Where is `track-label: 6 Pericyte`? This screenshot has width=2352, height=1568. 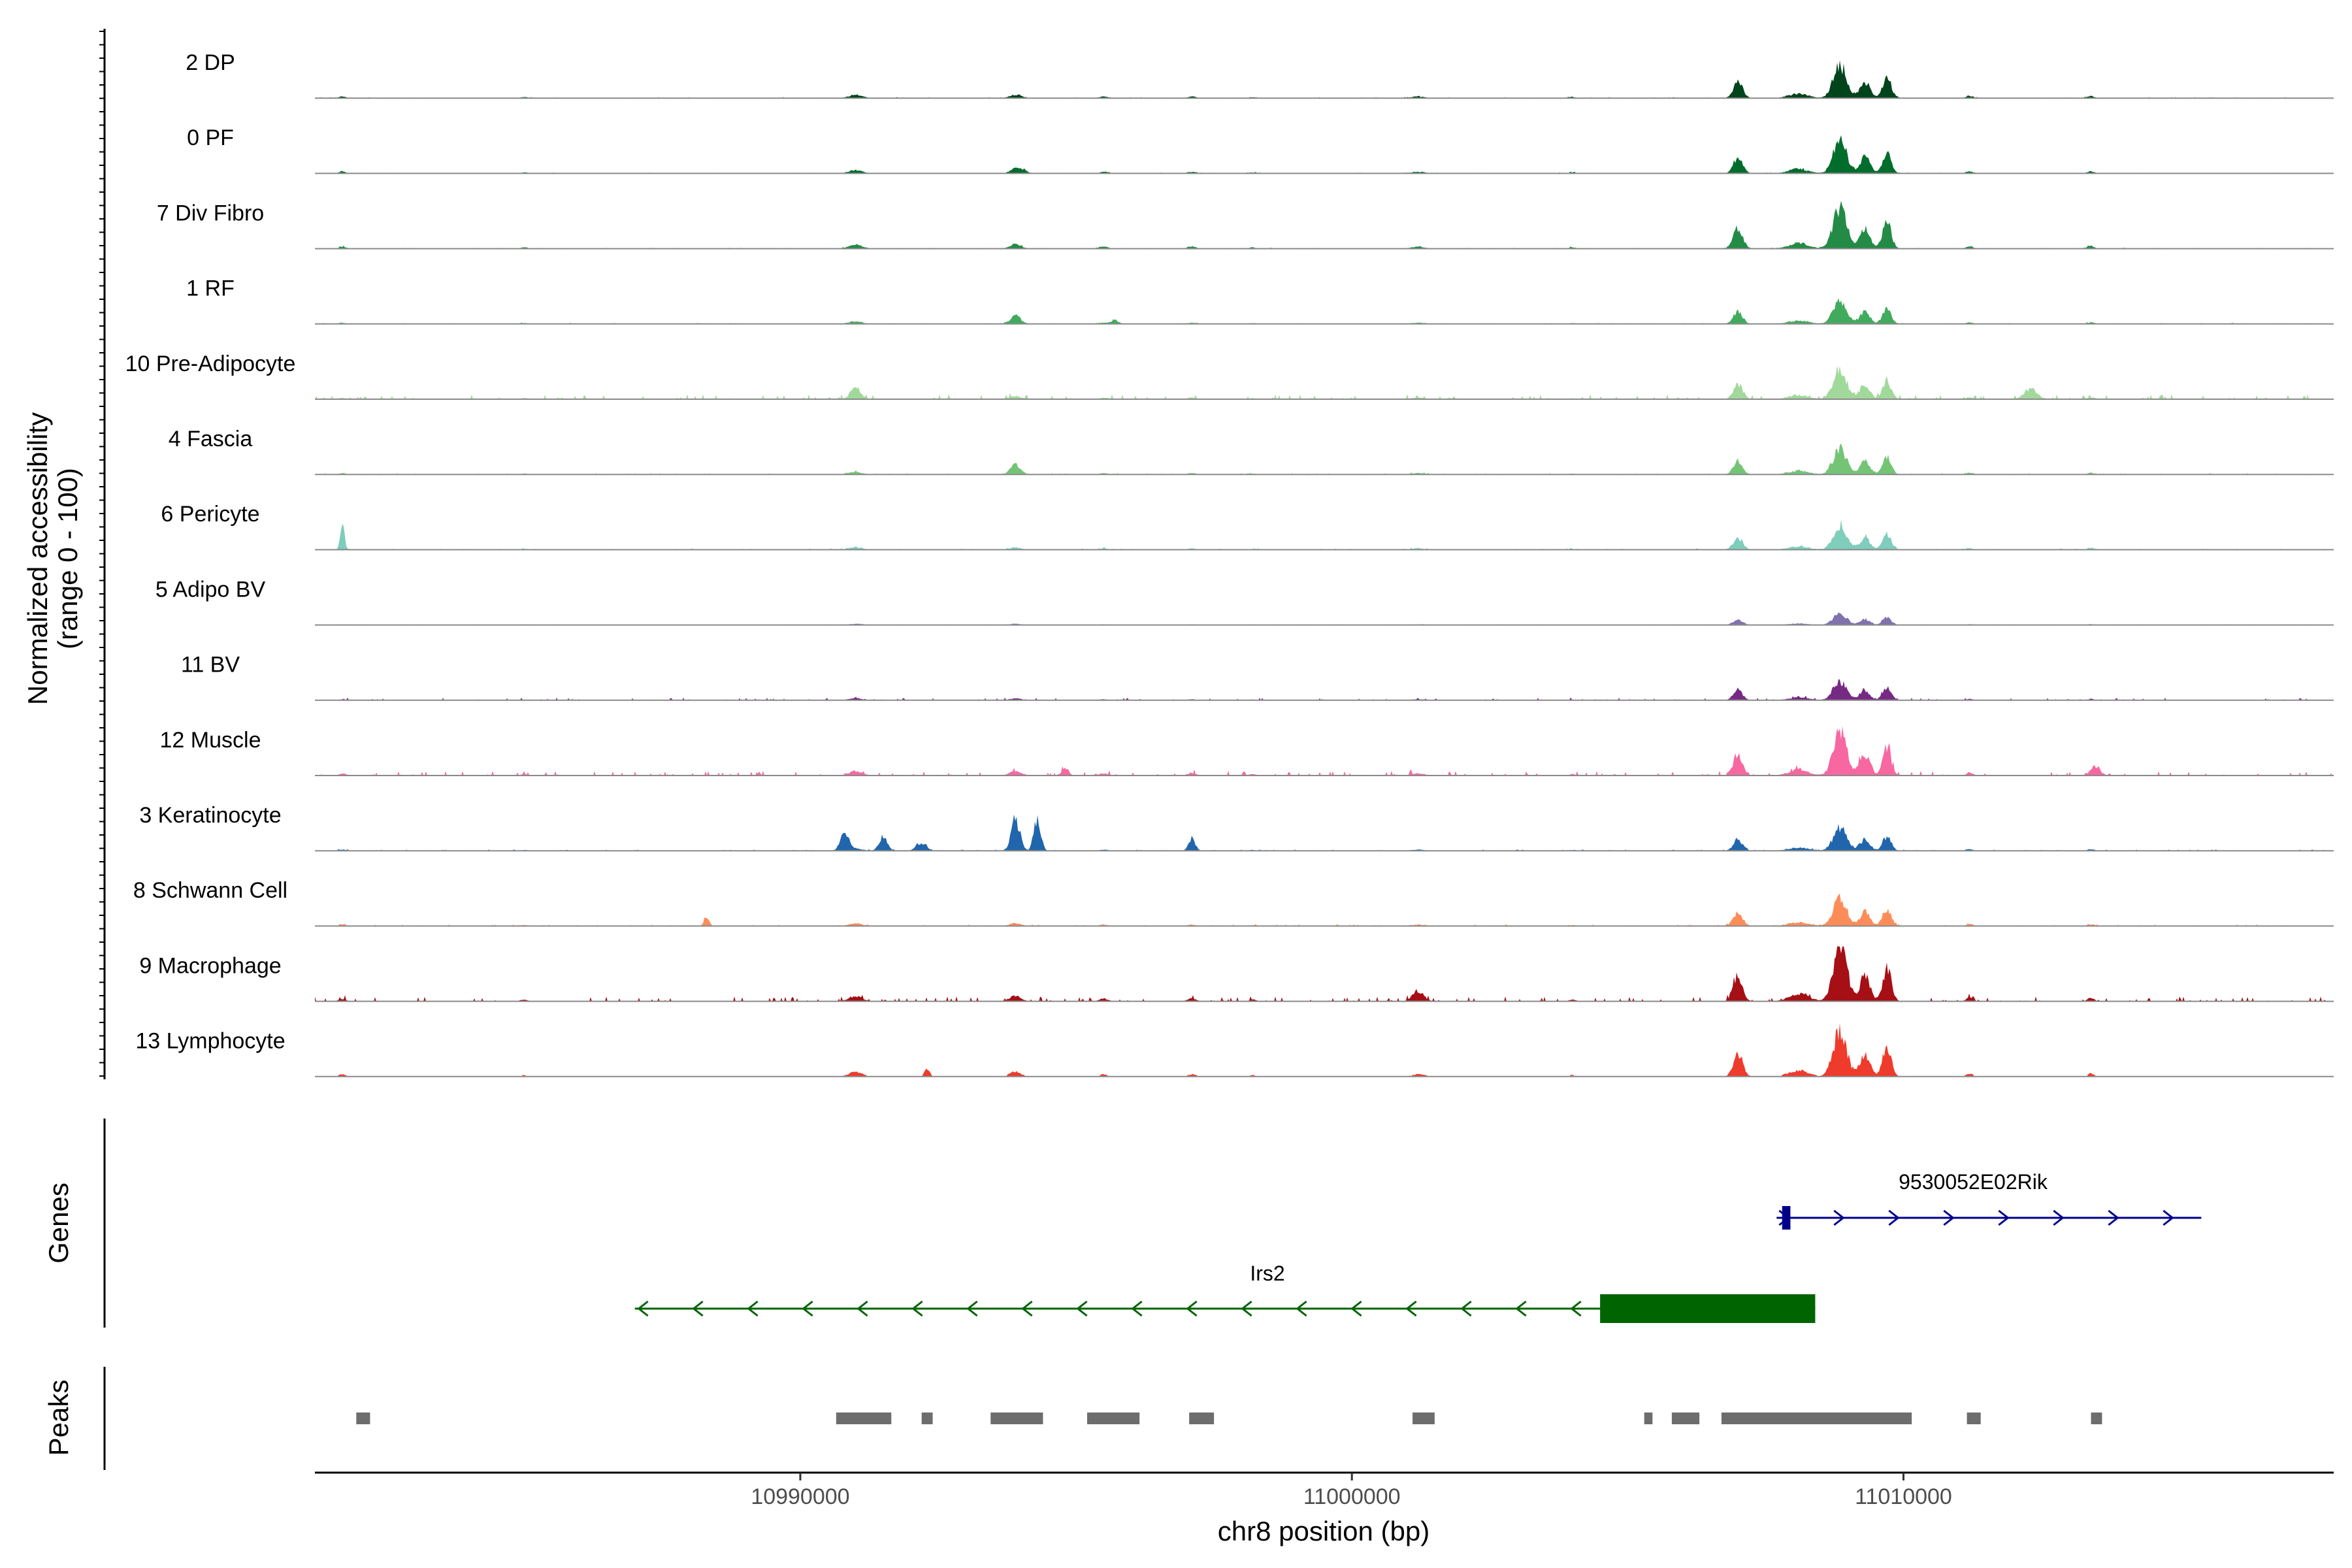
track-label: 6 Pericyte is located at coordinates (210, 514).